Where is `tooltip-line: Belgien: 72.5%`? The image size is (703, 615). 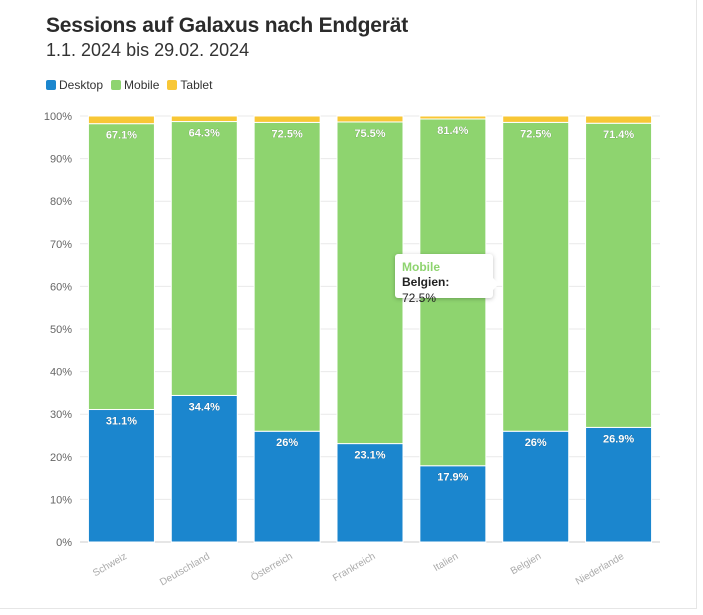
tooltip-line: Belgien: 72.5% is located at coordinates (444, 290).